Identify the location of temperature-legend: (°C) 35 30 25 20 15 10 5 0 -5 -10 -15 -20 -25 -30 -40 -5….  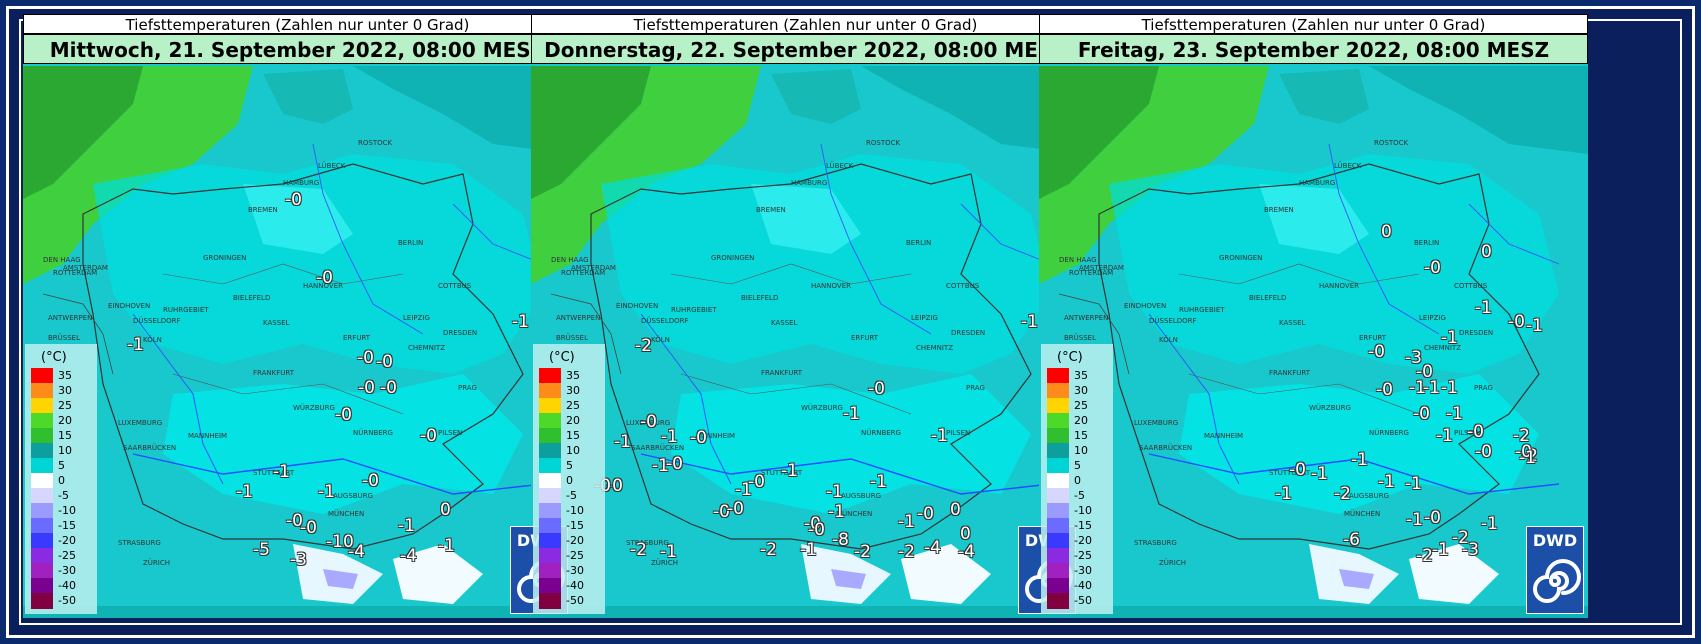
(569, 479).